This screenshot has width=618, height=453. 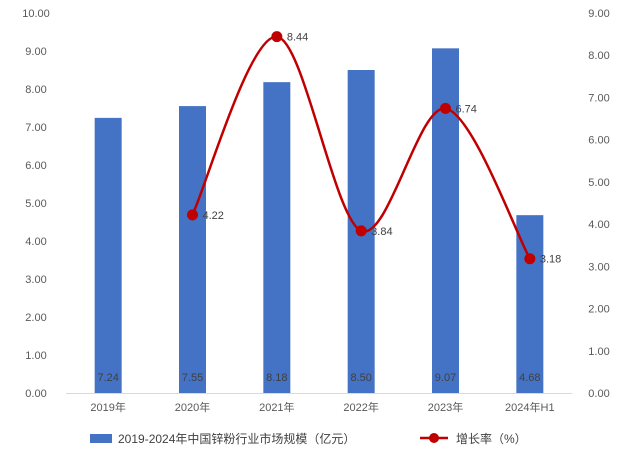 What do you see at coordinates (35, 280) in the screenshot?
I see `left-tick-label: 3.00` at bounding box center [35, 280].